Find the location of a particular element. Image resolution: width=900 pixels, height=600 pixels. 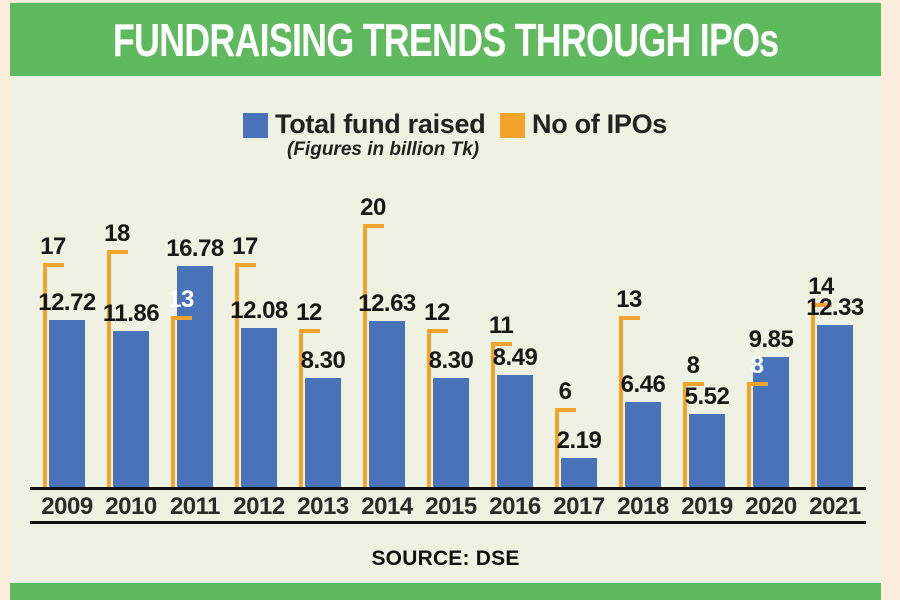

year-label: 2012 is located at coordinates (259, 506).